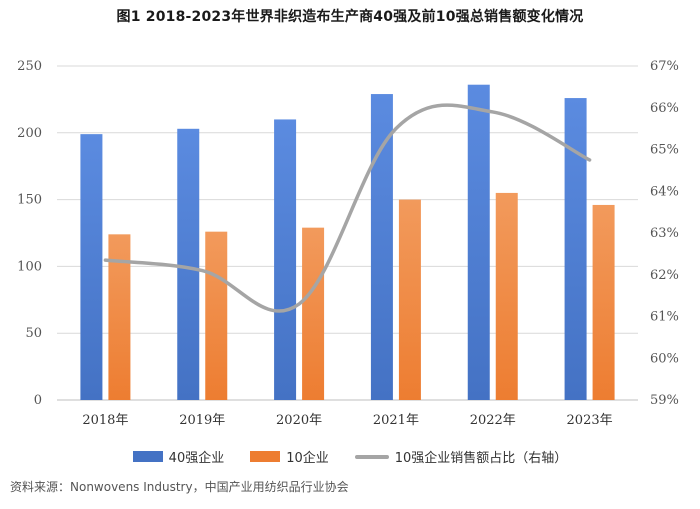 The width and height of the screenshot is (700, 509). What do you see at coordinates (38, 400) in the screenshot?
I see `y-tick-label: 0` at bounding box center [38, 400].